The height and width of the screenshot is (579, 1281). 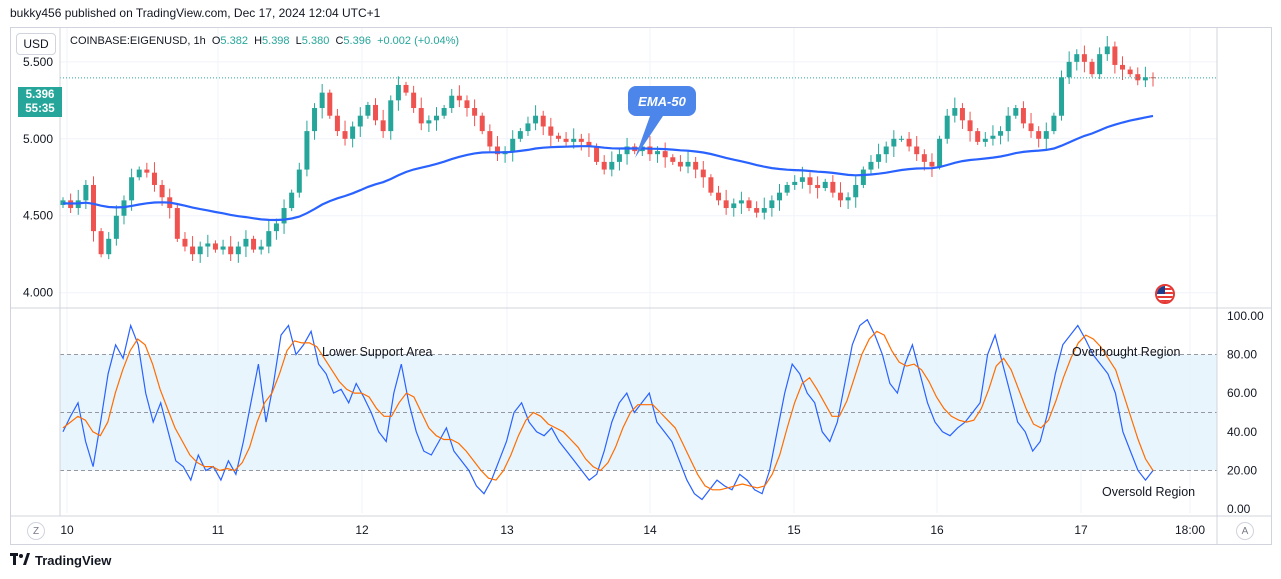 What do you see at coordinates (1245, 531) in the screenshot?
I see `auto-scale-button: A` at bounding box center [1245, 531].